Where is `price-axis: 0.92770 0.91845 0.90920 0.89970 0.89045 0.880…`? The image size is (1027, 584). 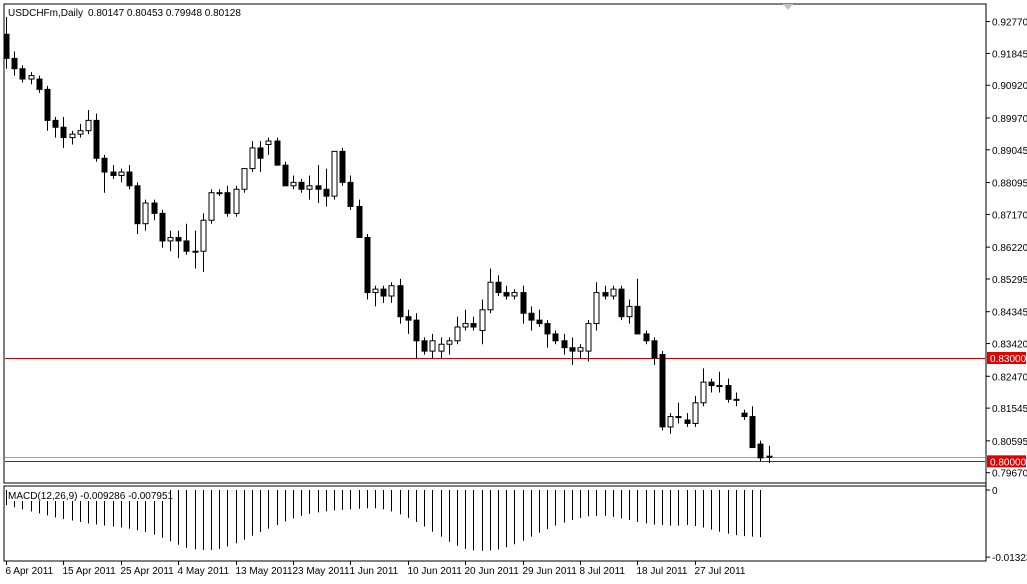
price-axis: 0.92770 0.91845 0.90920 0.89970 0.89045 0.880… is located at coordinates (1006, 249).